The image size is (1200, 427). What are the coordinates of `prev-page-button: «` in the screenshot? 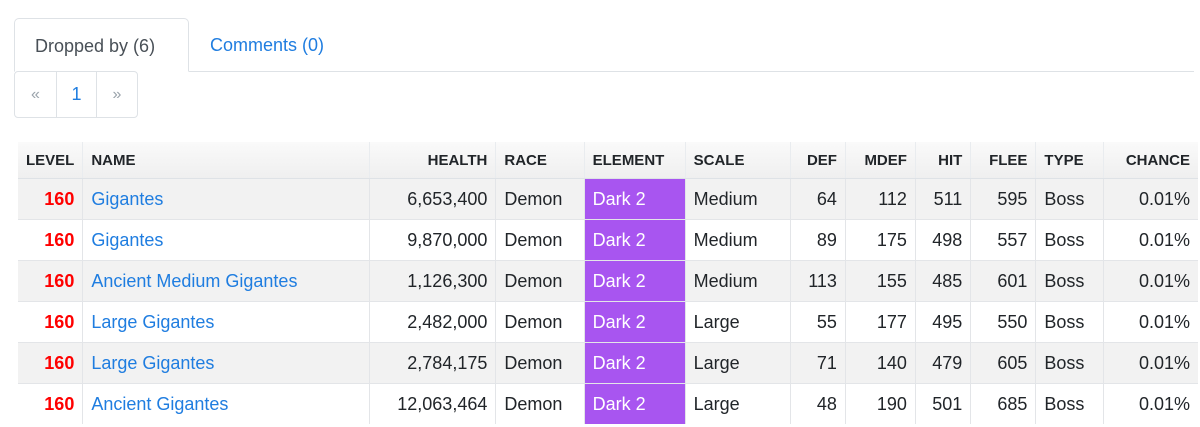 It's located at (35, 94).